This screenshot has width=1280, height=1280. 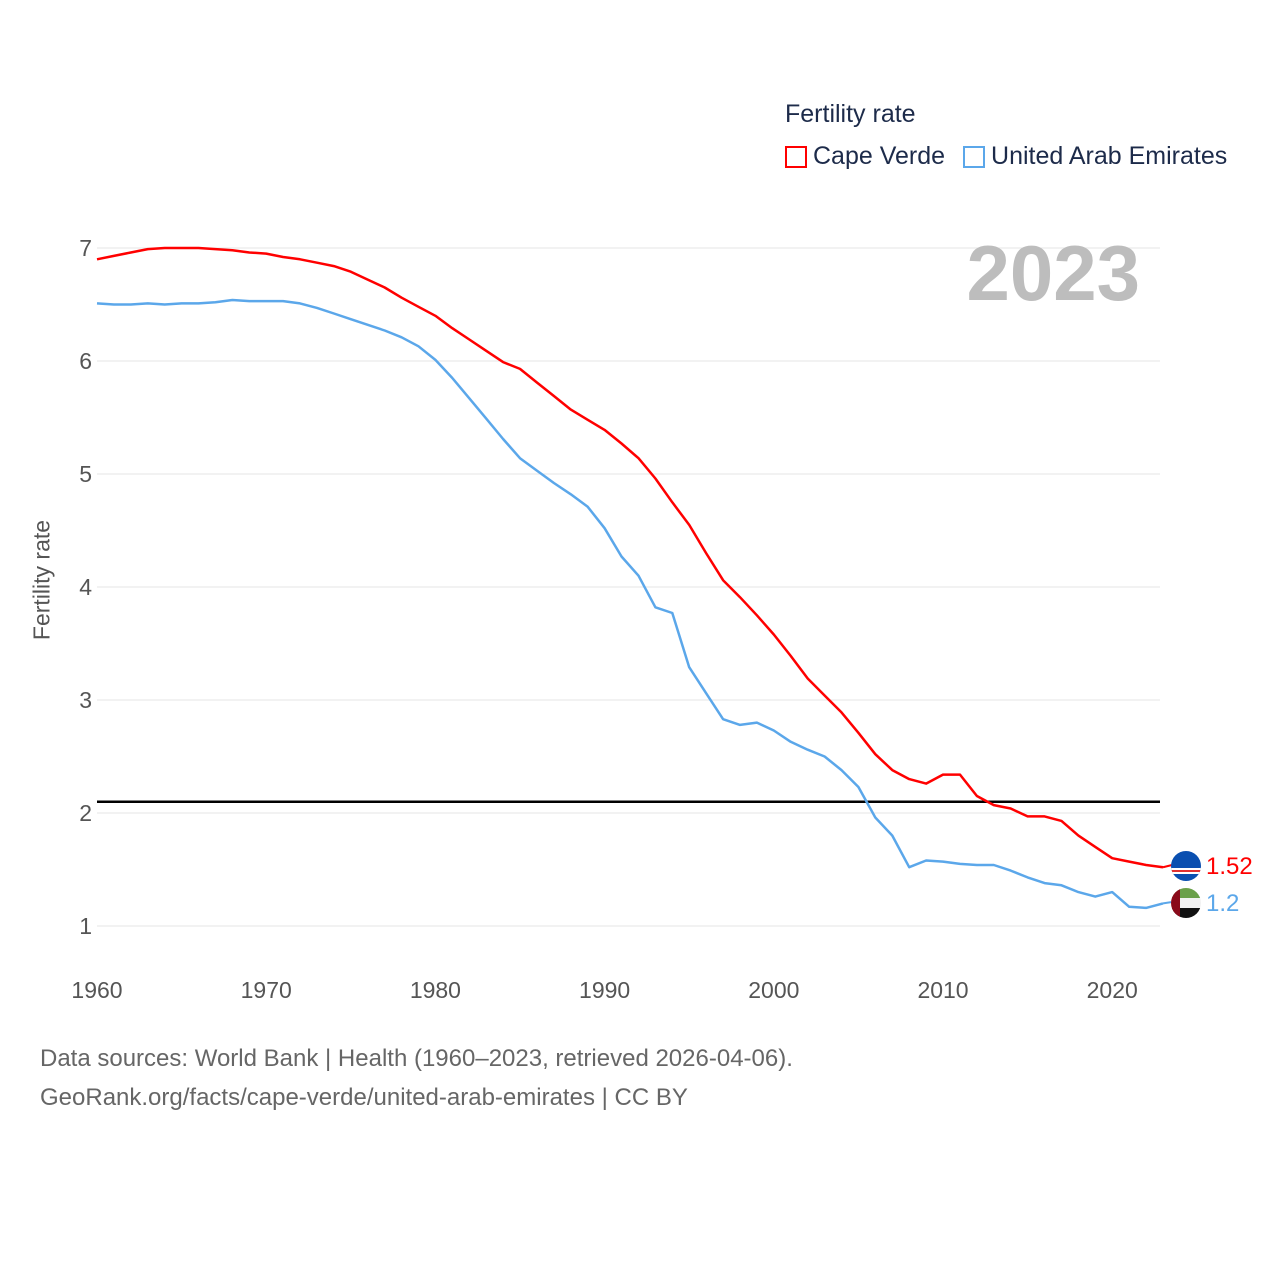 I want to click on legend-title: Fertility rate, so click(x=850, y=114).